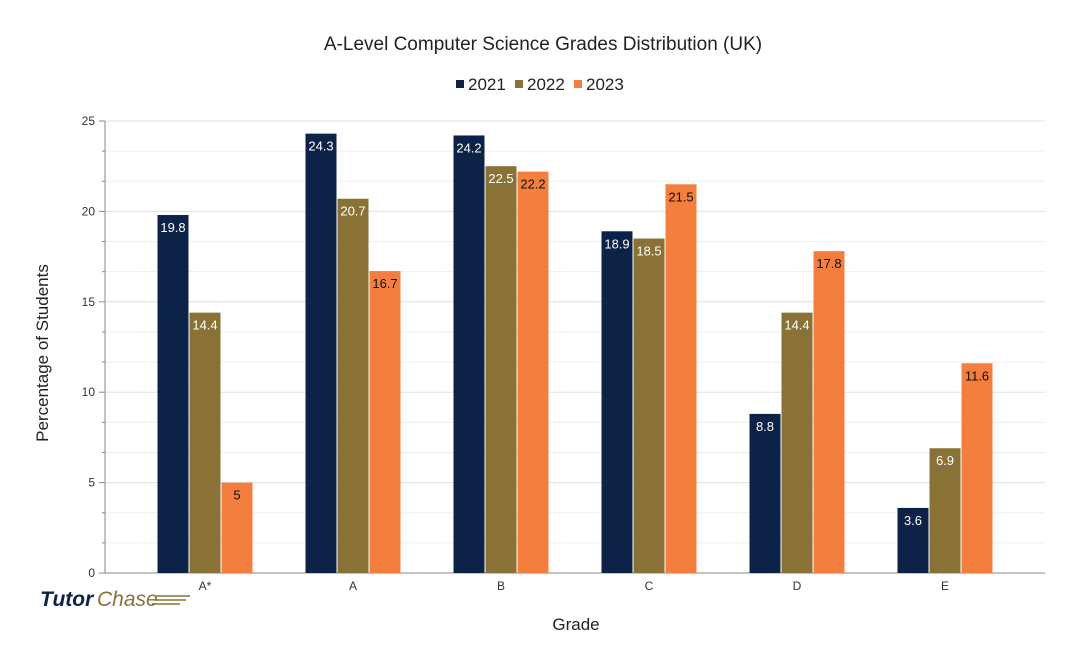 The width and height of the screenshot is (1080, 667). What do you see at coordinates (205, 442) in the screenshot?
I see `bar-2022-A*` at bounding box center [205, 442].